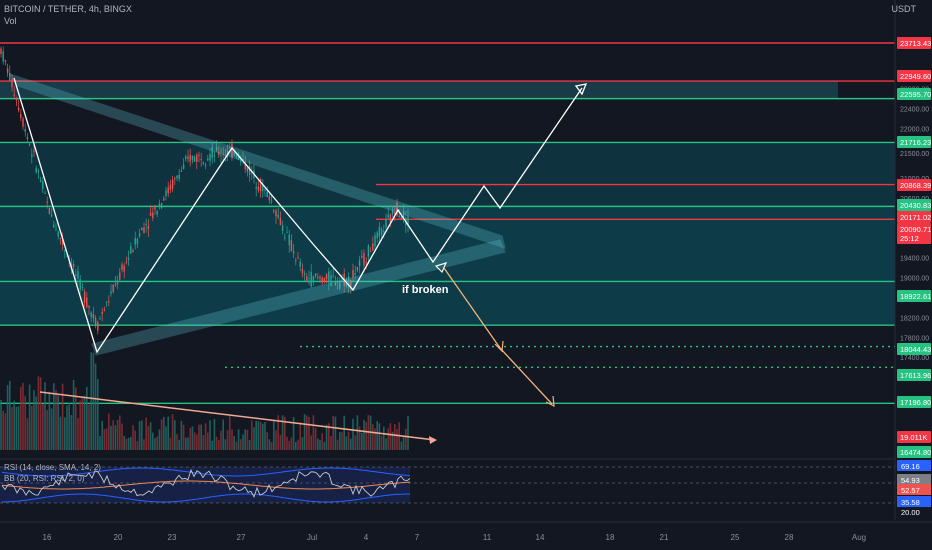 The image size is (932, 550). Describe the element at coordinates (419, 90) in the screenshot. I see `zone-upper` at that location.